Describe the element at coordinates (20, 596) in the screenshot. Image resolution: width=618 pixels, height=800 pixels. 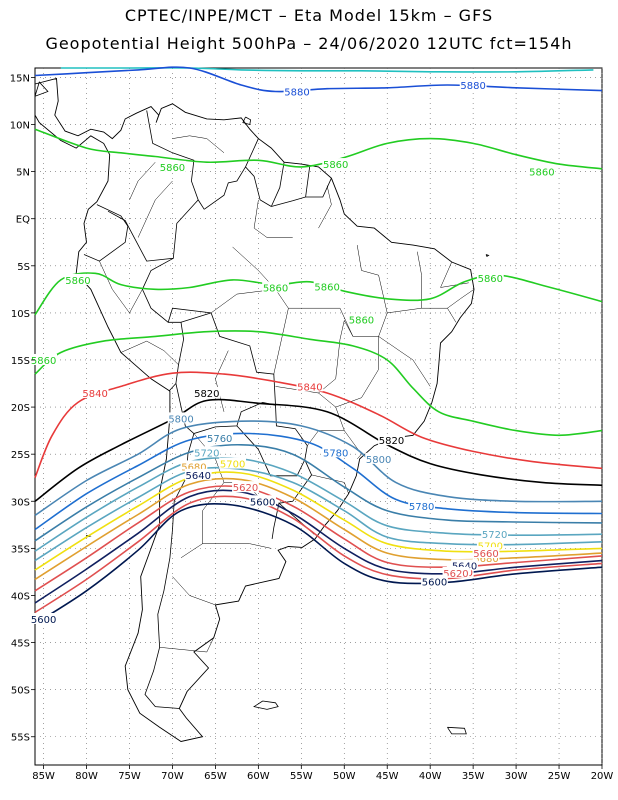
I see `lat-label: 40S` at that location.